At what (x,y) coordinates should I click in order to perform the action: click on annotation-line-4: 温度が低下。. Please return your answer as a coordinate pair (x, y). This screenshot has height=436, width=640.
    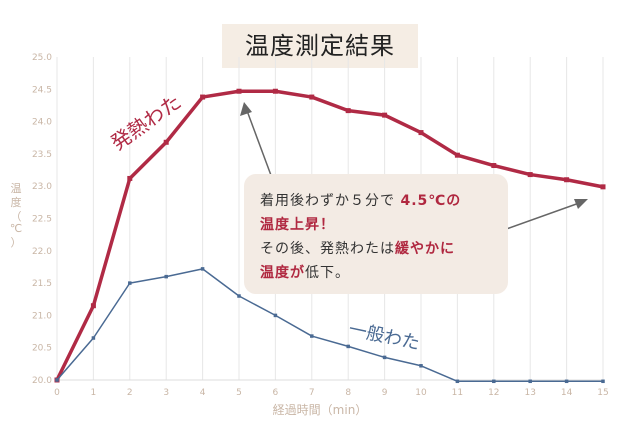
    Looking at the image, I should click on (305, 273).